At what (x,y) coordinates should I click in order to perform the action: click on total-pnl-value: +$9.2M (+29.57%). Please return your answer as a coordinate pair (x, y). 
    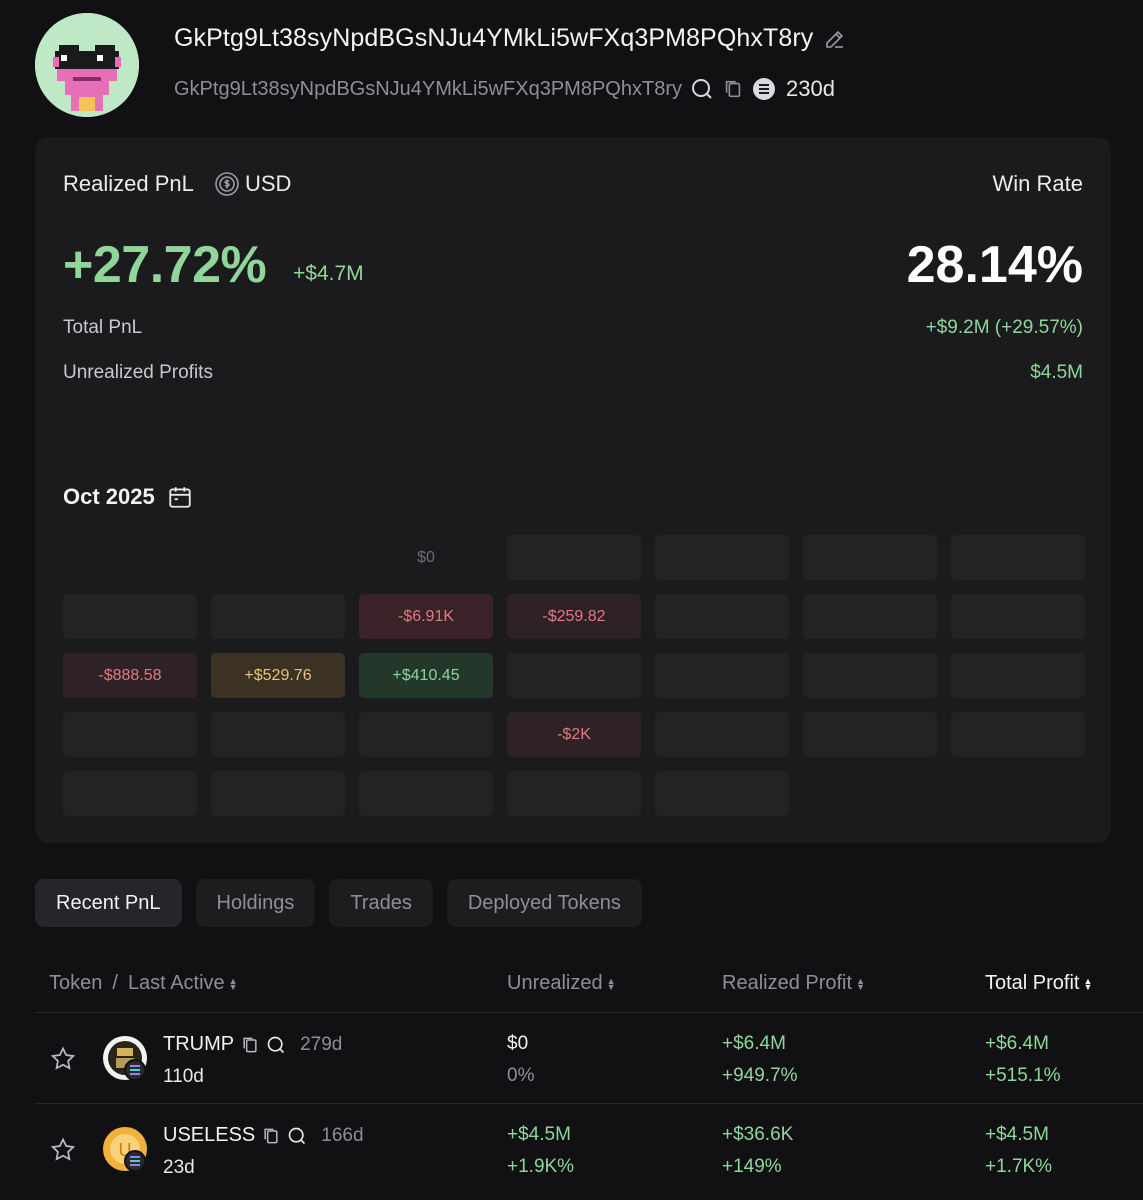
    Looking at the image, I should click on (1004, 327).